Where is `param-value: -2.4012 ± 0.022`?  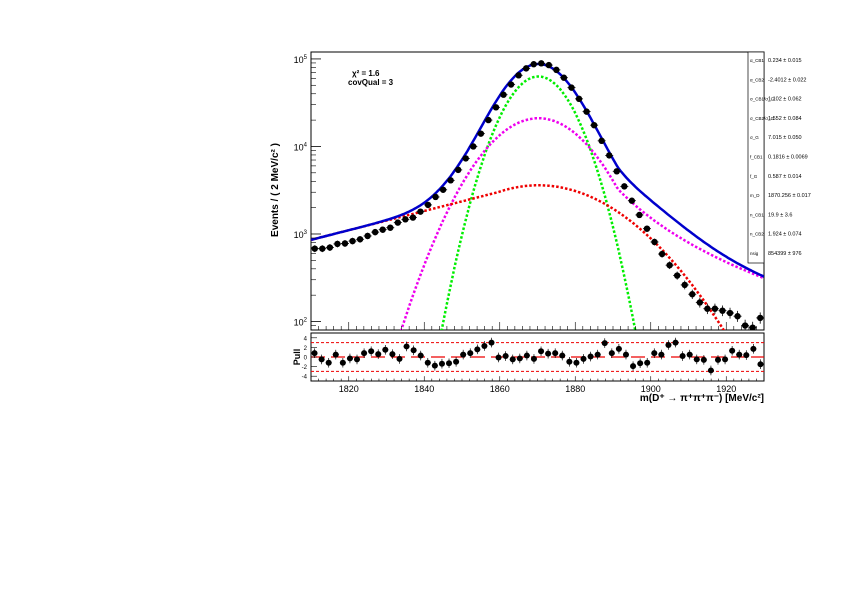
param-value: -2.4012 ± 0.022 is located at coordinates (787, 80).